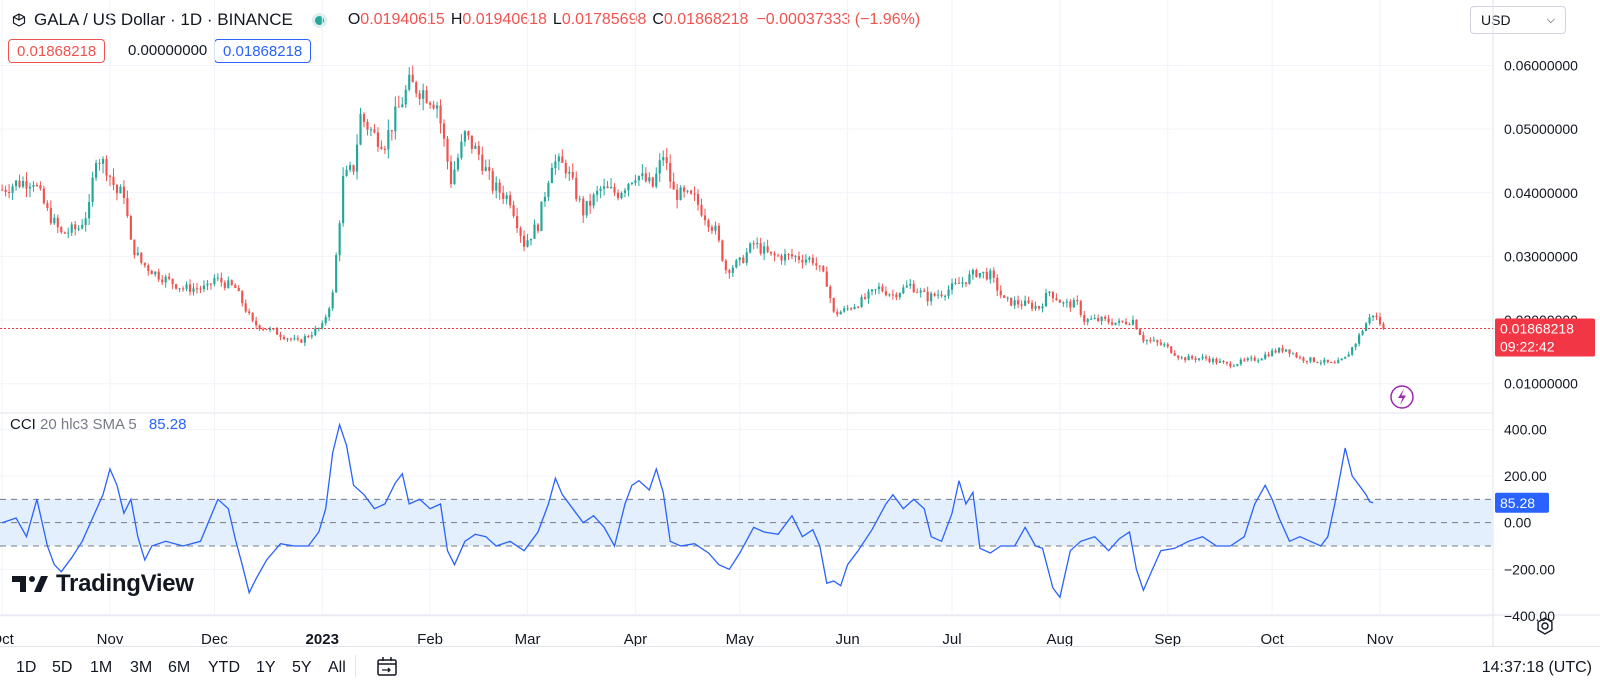 This screenshot has width=1600, height=698. What do you see at coordinates (658, 19) in the screenshot?
I see `close-label: C` at bounding box center [658, 19].